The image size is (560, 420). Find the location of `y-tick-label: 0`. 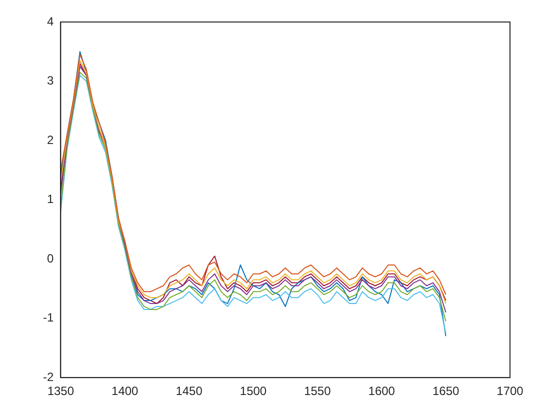

y-tick-label: 0 is located at coordinates (50, 258).